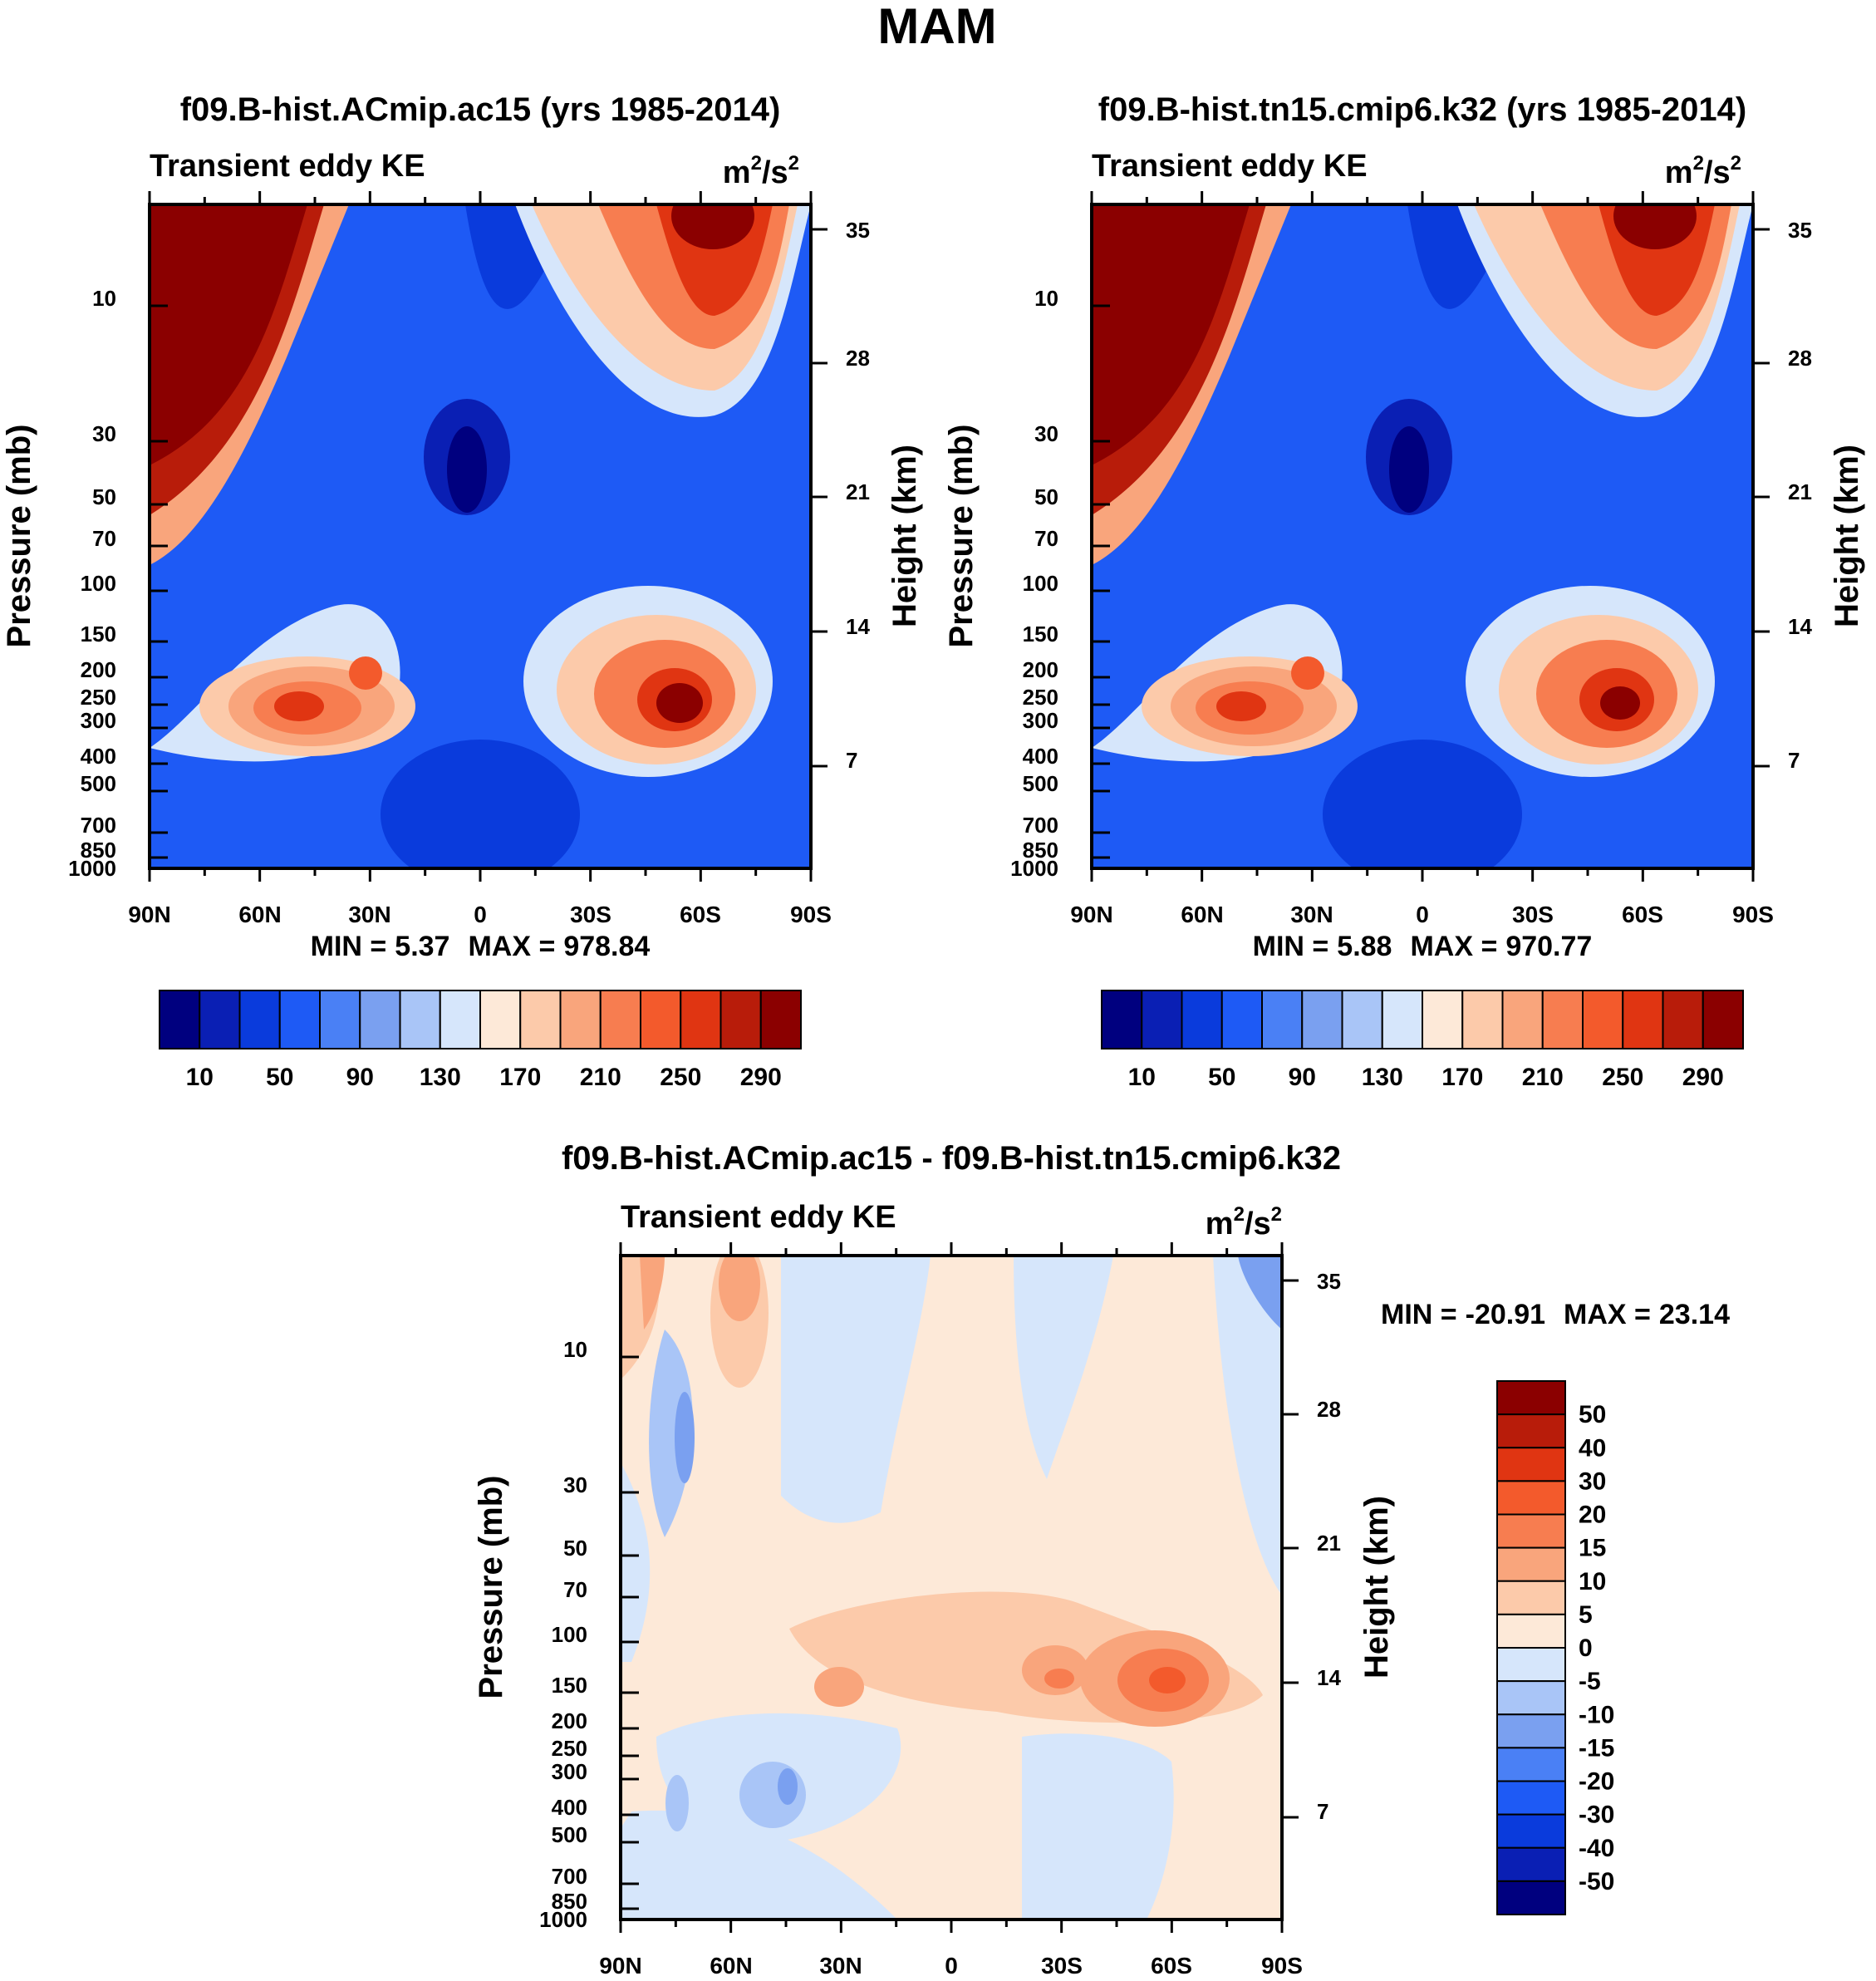 This screenshot has width=1876, height=1981. What do you see at coordinates (1597, 1715) in the screenshot?
I see `colorbar-label: -10` at bounding box center [1597, 1715].